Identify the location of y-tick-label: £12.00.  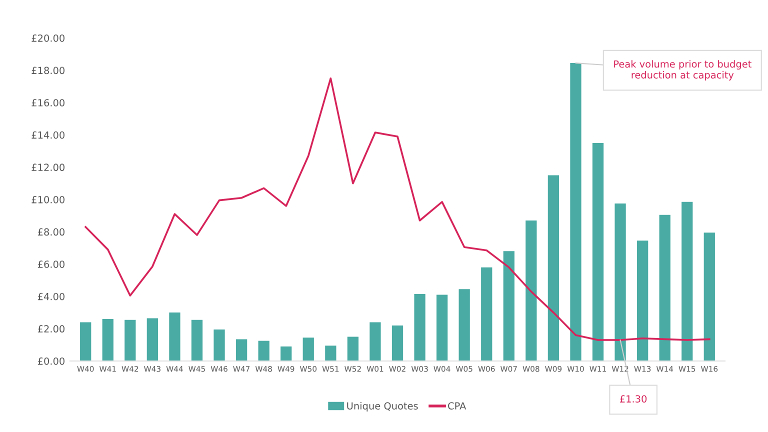
(48, 168).